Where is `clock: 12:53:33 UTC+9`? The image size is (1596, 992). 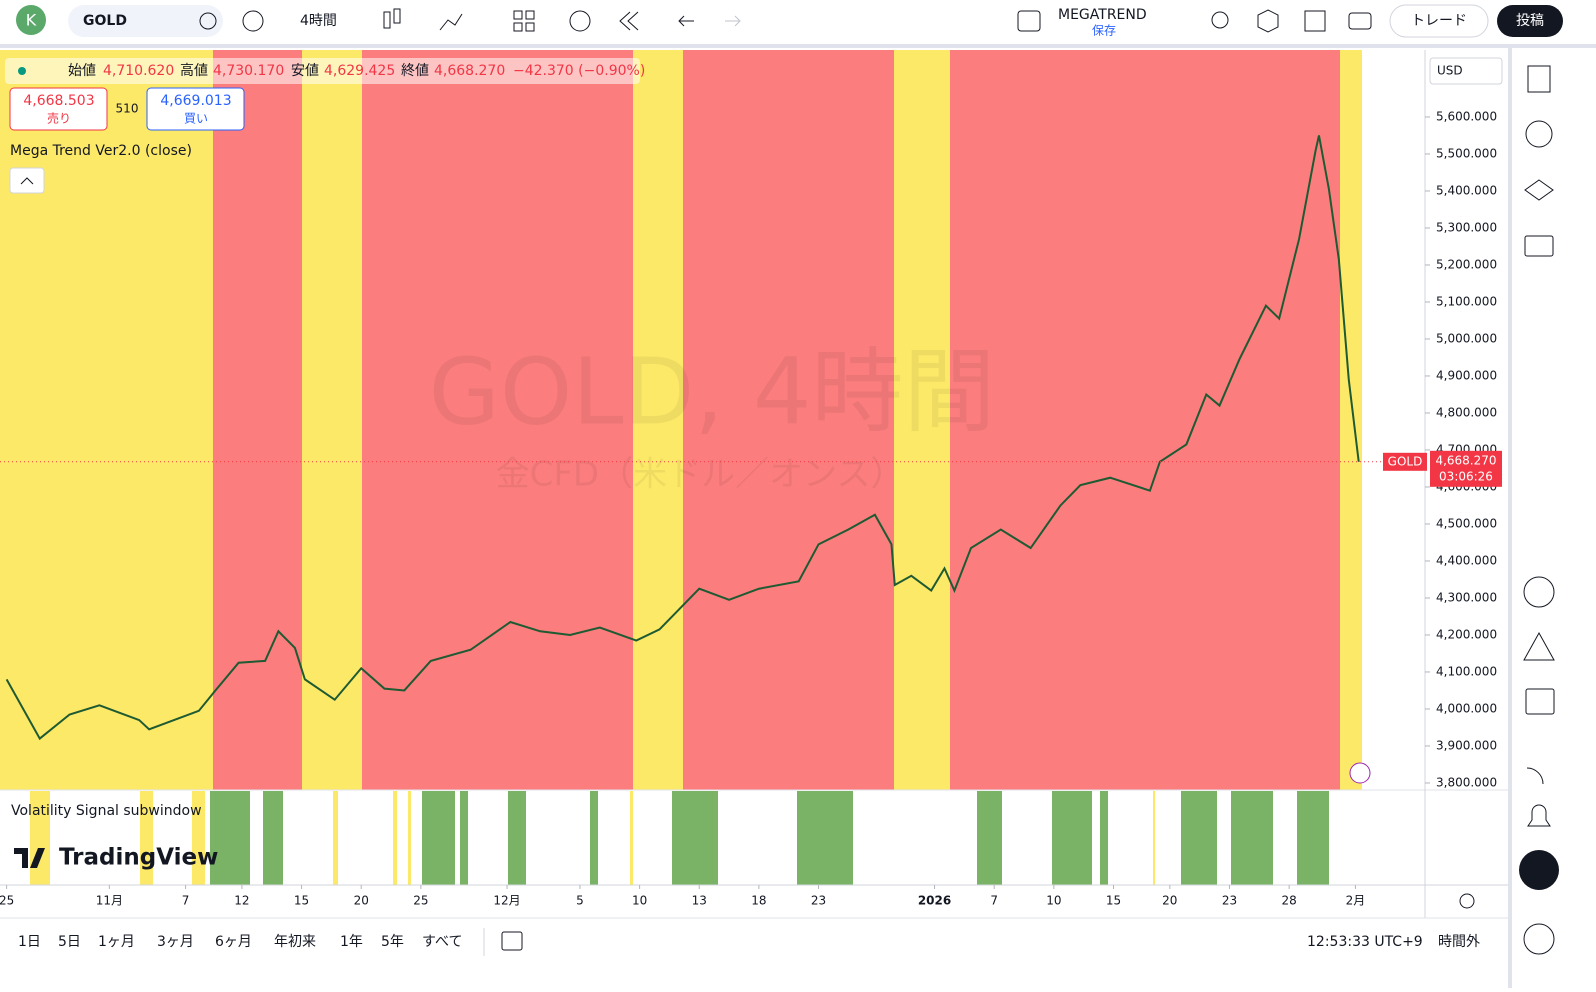 clock: 12:53:33 UTC+9 is located at coordinates (1365, 942).